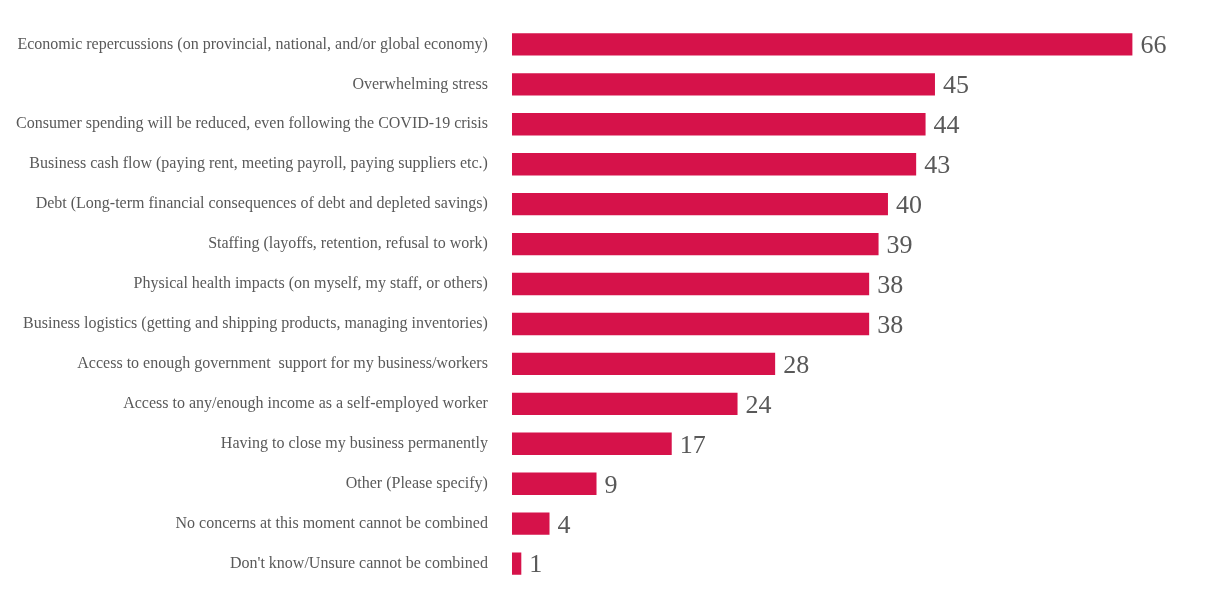 The height and width of the screenshot is (608, 1220). What do you see at coordinates (310, 283) in the screenshot?
I see `y-tick-label: Physical health impacts (on myself, my staff, or others)` at bounding box center [310, 283].